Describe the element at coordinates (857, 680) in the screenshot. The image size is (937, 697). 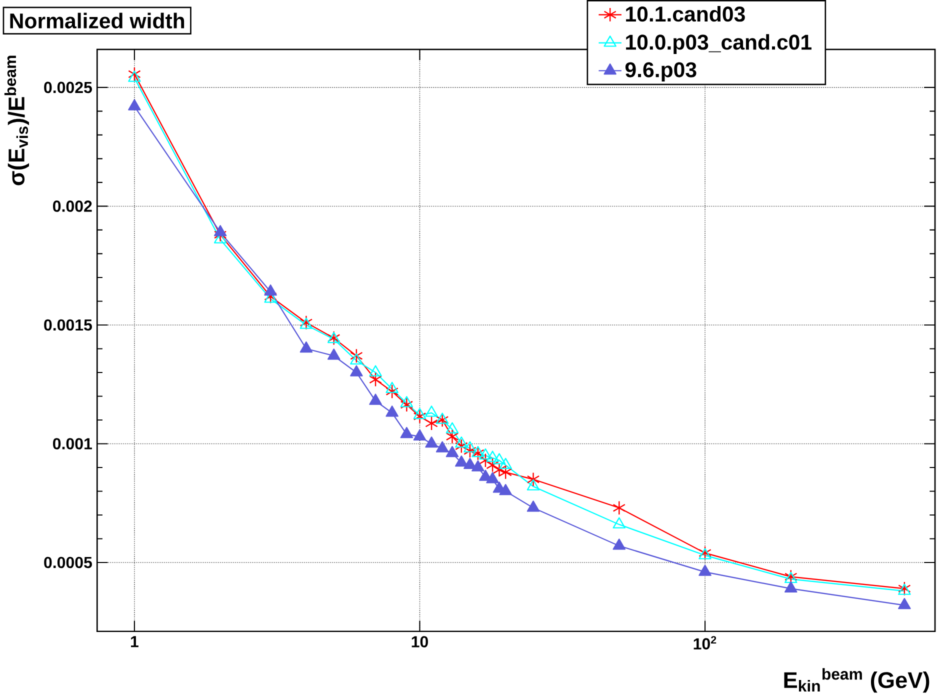
I see `x-axis-title: E$_{kin}$$^{beam}$ (GeV)` at that location.